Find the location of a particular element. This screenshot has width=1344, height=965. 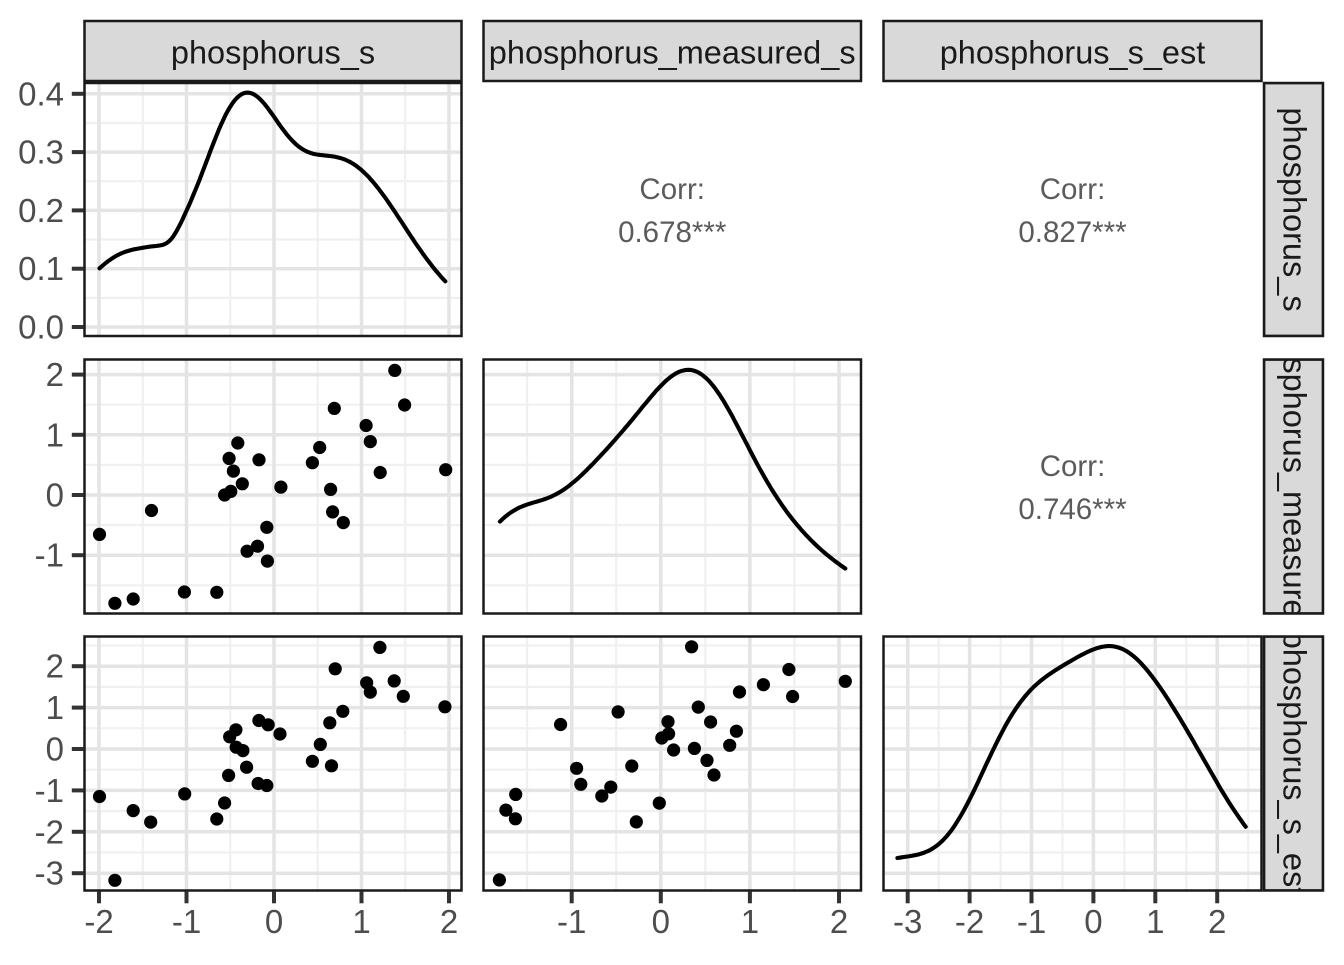

svg-text: 0.746*** is located at coordinates (1072, 509).